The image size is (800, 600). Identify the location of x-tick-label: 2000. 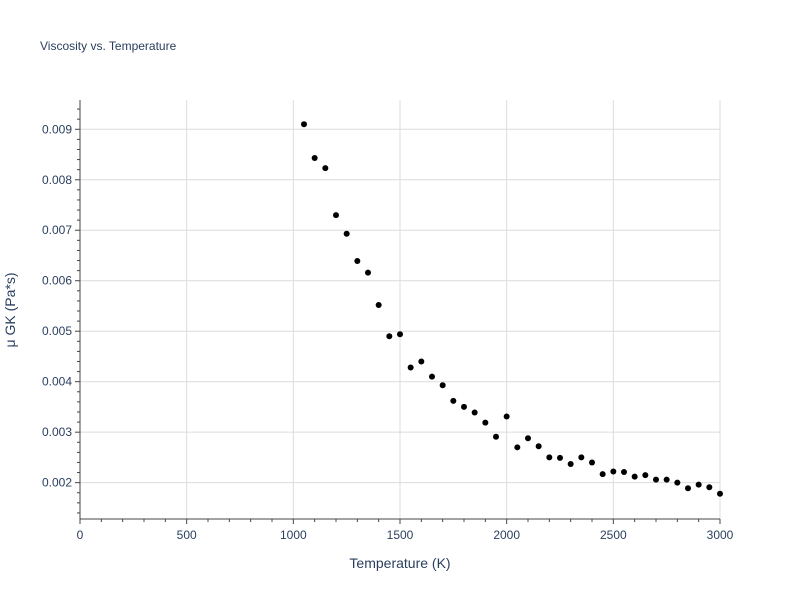
(506, 535).